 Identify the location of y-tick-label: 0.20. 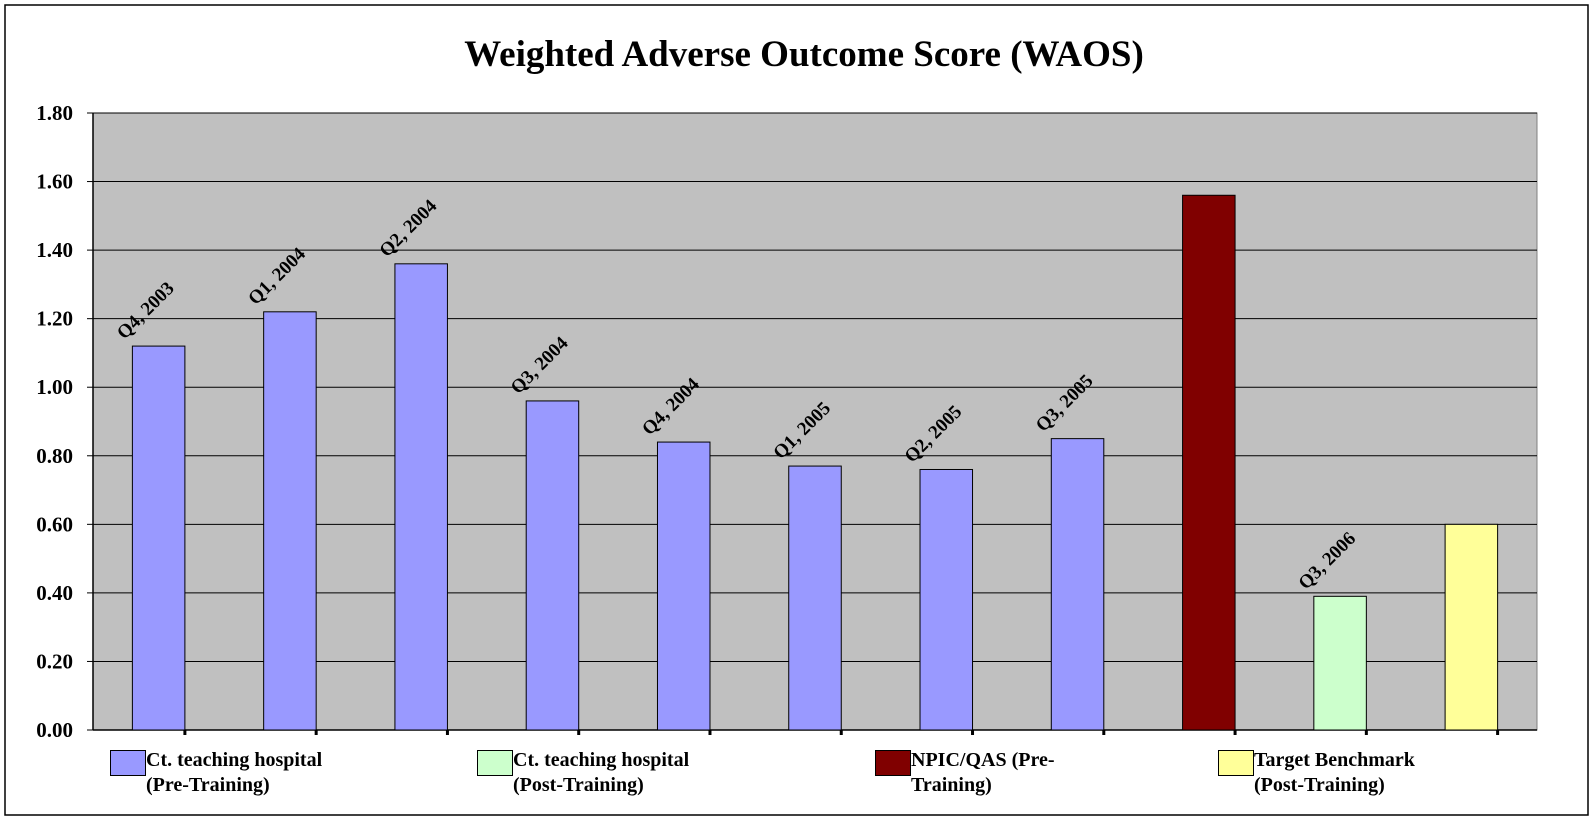
(54, 661).